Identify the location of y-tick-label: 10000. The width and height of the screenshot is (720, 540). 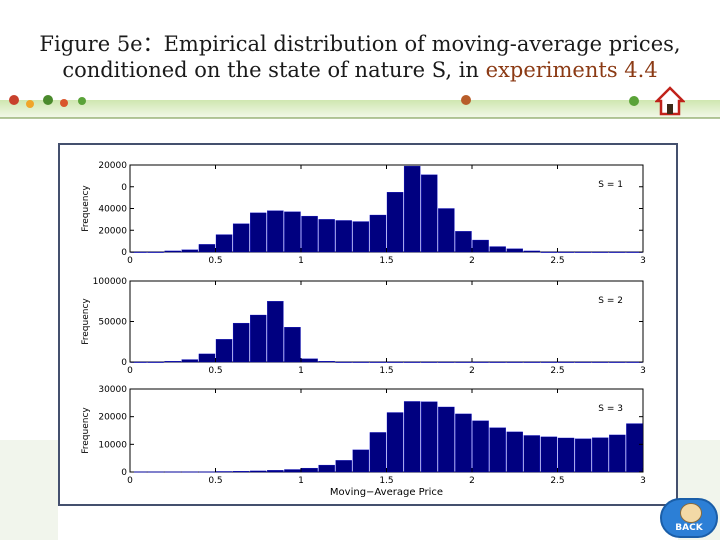
(112, 445).